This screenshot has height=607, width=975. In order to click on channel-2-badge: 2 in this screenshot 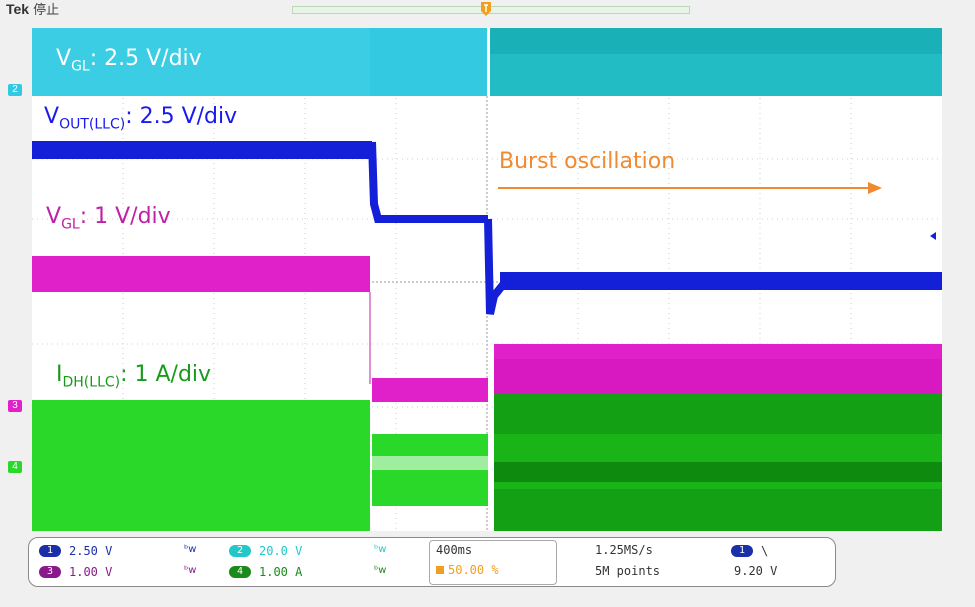, I will do `click(240, 550)`.